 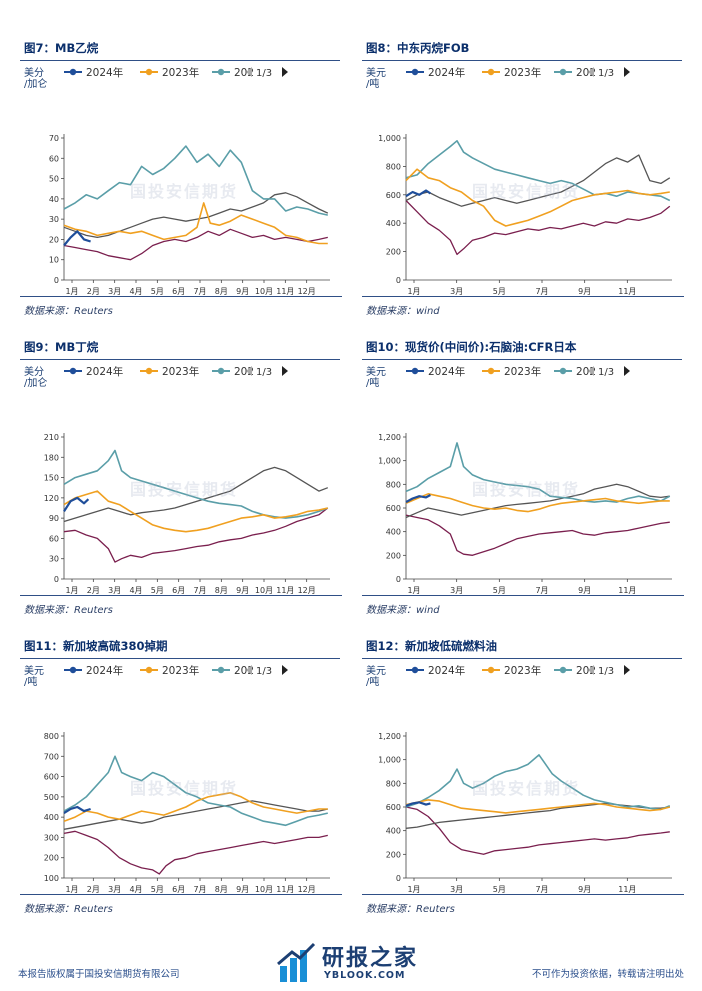 What do you see at coordinates (54, 138) in the screenshot?
I see `y-tick-label: 70` at bounding box center [54, 138].